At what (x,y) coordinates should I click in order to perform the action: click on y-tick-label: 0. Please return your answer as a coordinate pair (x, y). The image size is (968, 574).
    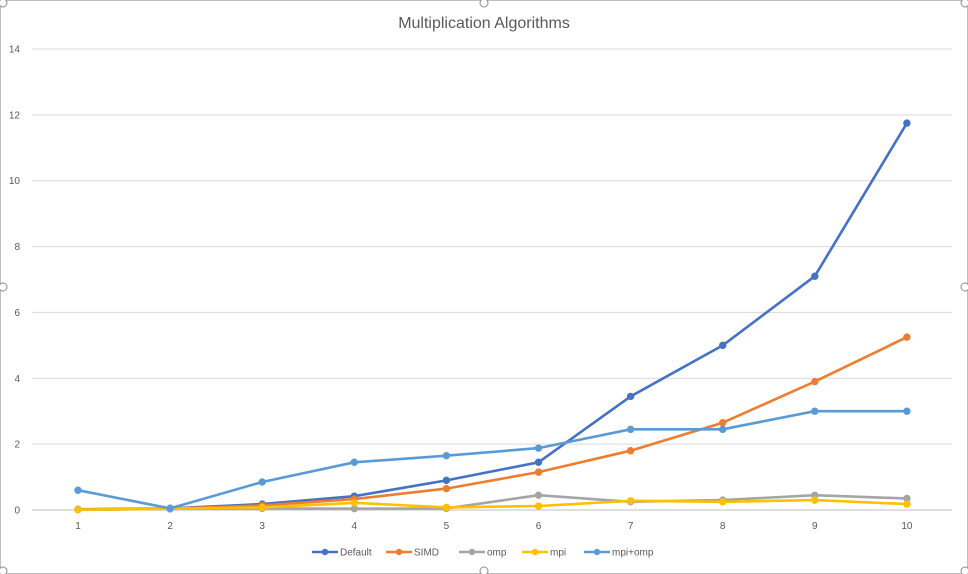
    Looking at the image, I should click on (17, 511).